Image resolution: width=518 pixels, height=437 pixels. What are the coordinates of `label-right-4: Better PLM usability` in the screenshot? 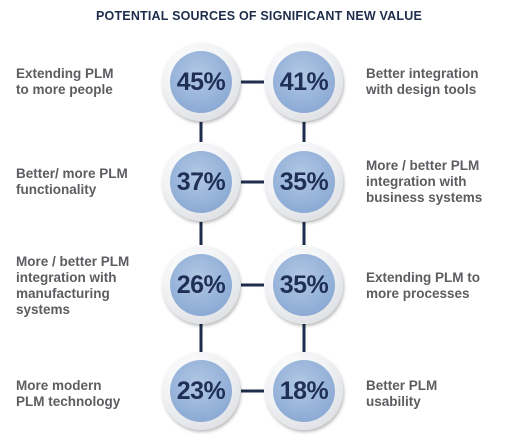 It's located at (402, 393).